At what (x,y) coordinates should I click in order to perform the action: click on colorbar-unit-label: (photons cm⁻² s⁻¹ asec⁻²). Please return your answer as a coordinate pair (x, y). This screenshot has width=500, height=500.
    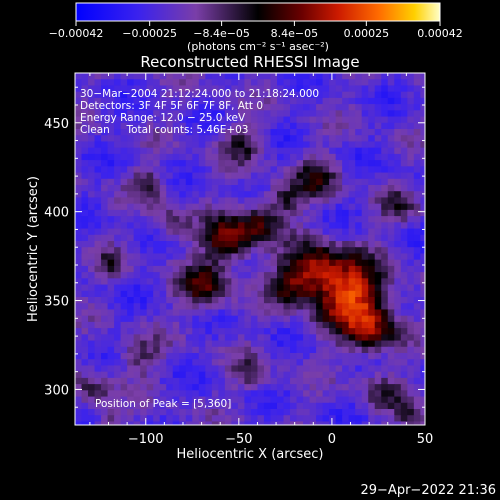
    Looking at the image, I should click on (258, 46).